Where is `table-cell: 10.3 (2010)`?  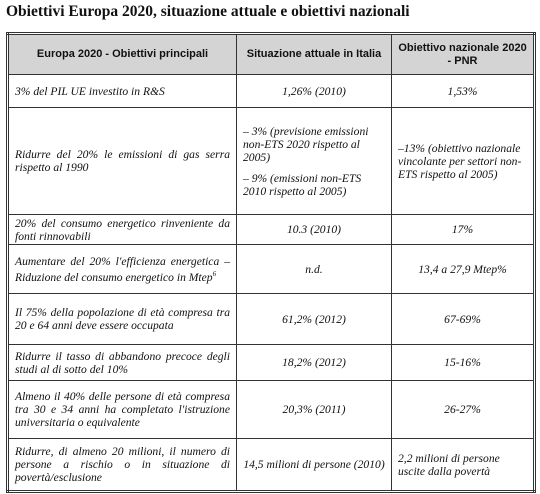
table-cell: 10.3 (2010) is located at coordinates (314, 229).